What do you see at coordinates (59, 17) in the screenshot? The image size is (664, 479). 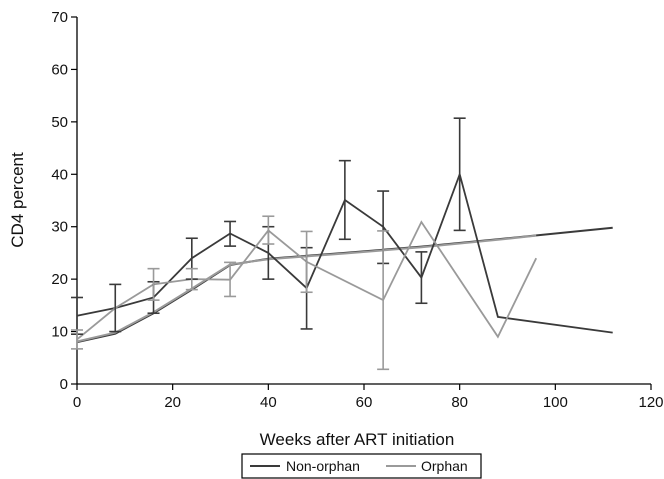 I see `y-tick-label: 70` at bounding box center [59, 17].